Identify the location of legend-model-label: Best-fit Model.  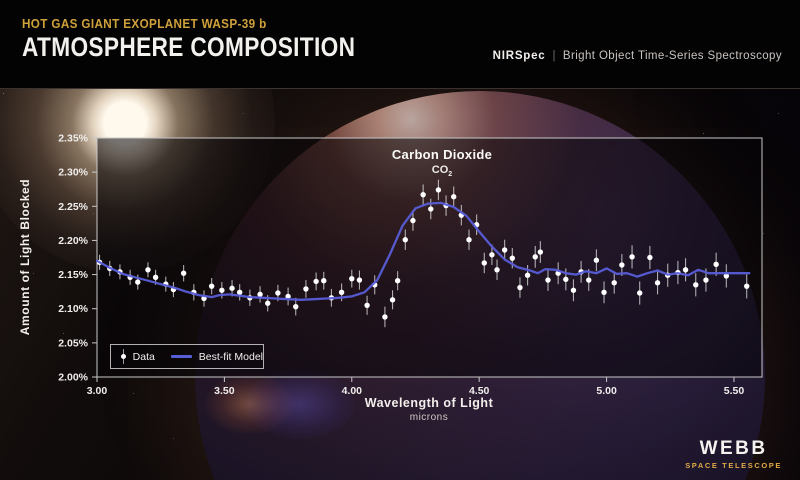
(230, 356).